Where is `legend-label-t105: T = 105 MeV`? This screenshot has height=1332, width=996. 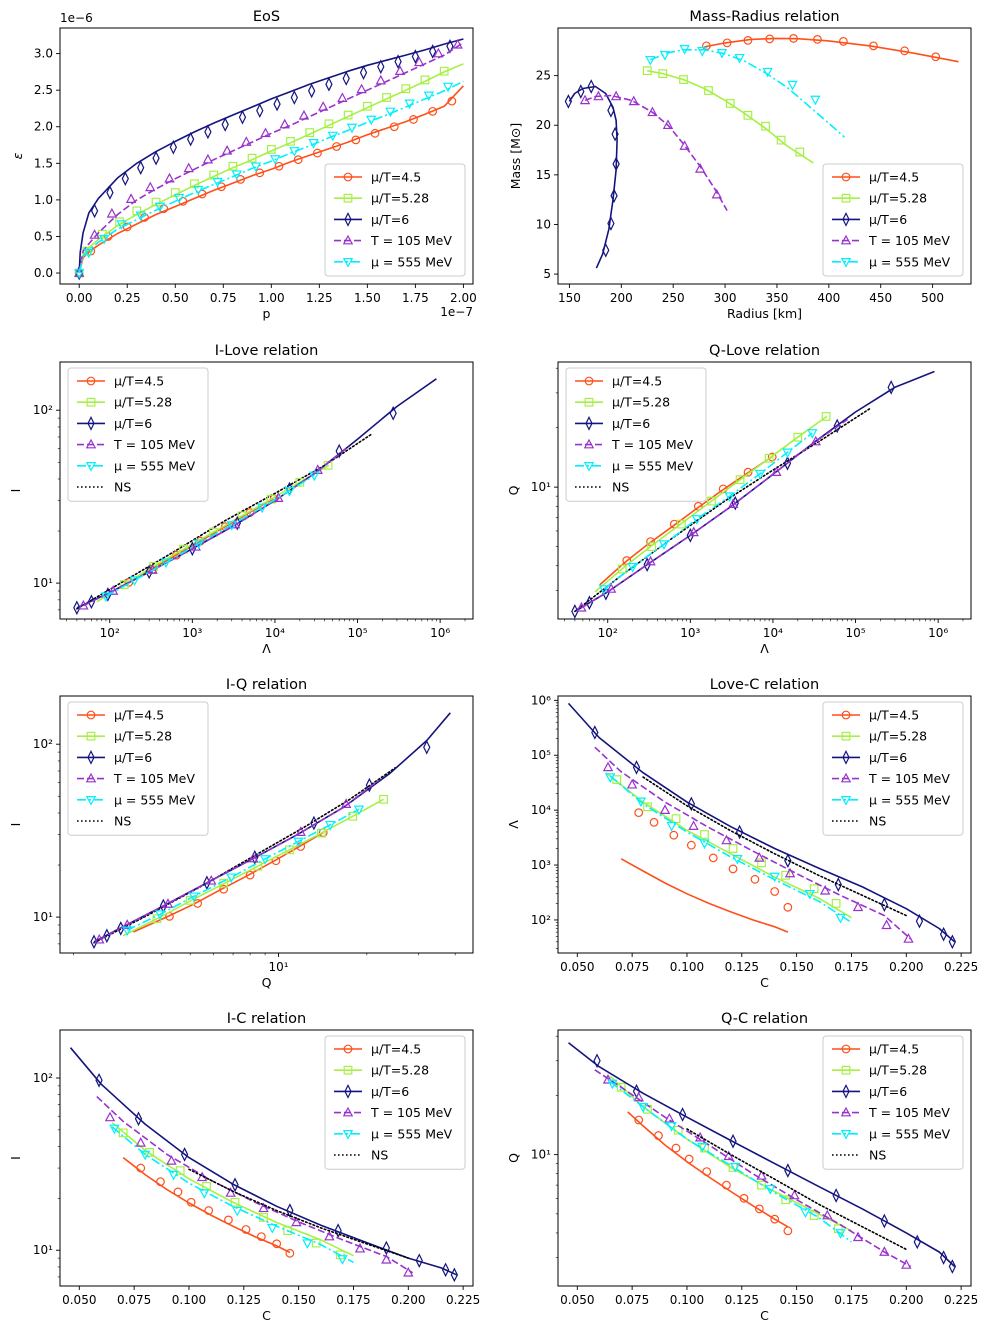
legend-label-t105: T = 105 MeV is located at coordinates (154, 778).